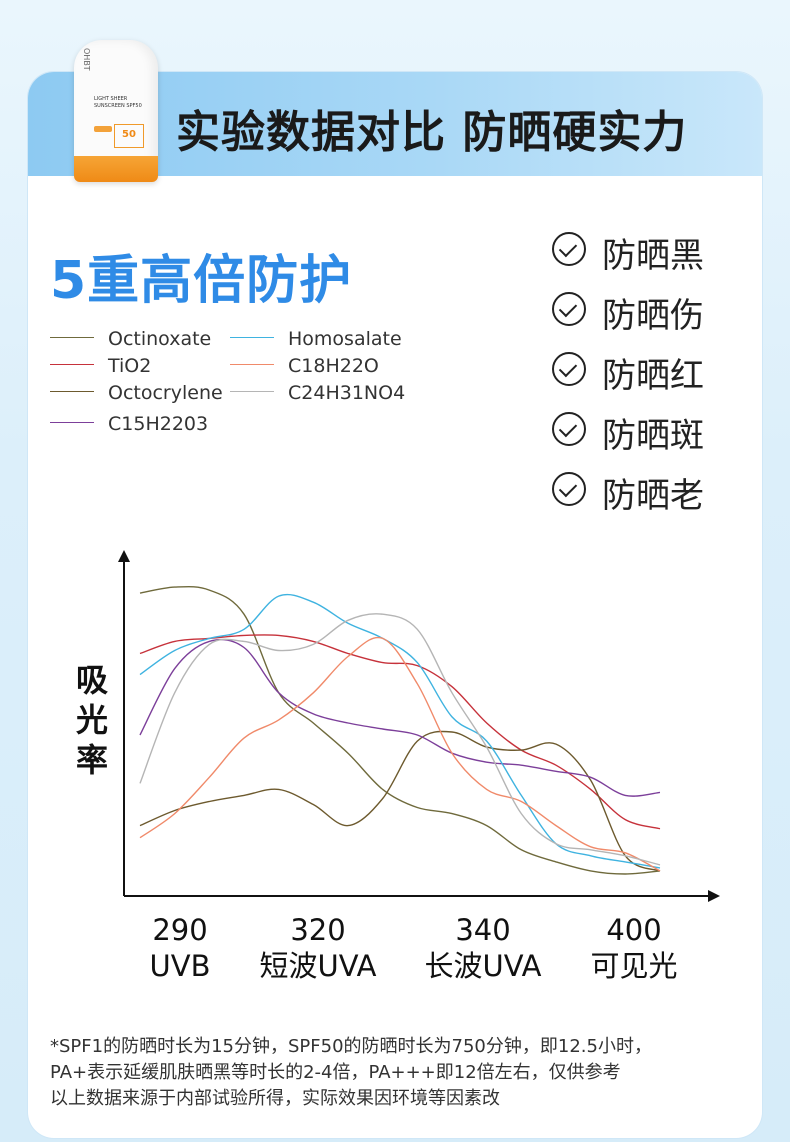 The height and width of the screenshot is (1142, 790). I want to click on series-line-octocrylene, so click(400, 801).